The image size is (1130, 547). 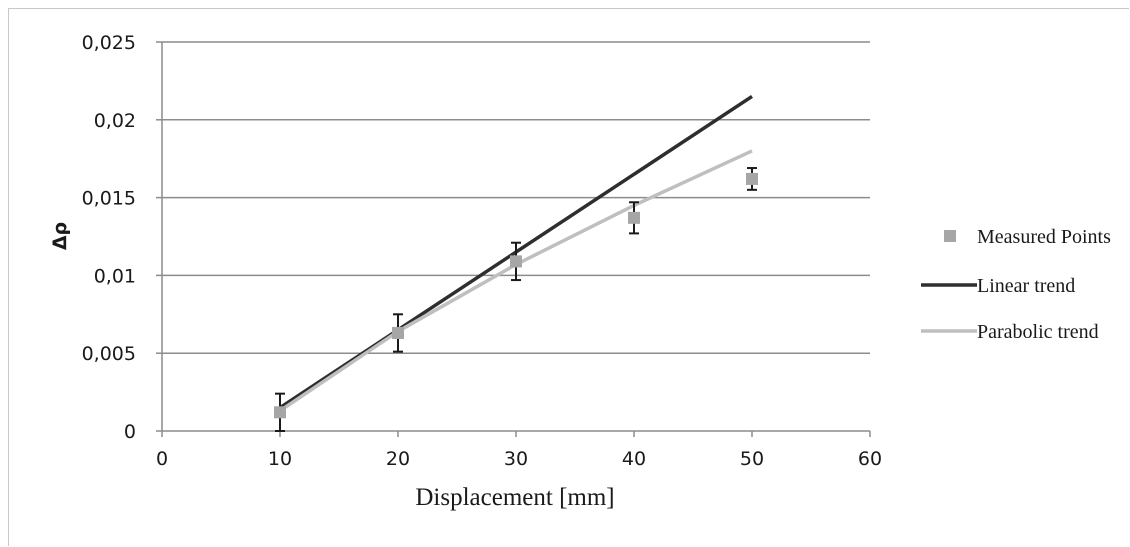 What do you see at coordinates (280, 459) in the screenshot?
I see `x-tick-label: 10` at bounding box center [280, 459].